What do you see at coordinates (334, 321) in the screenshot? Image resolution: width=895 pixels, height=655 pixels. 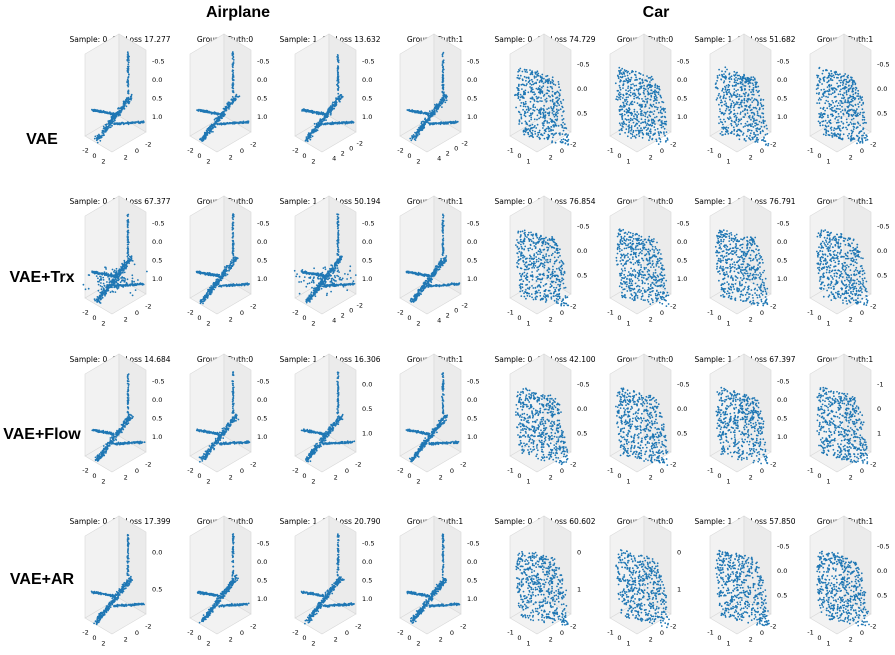 I see `y-tick-label: 4` at bounding box center [334, 321].